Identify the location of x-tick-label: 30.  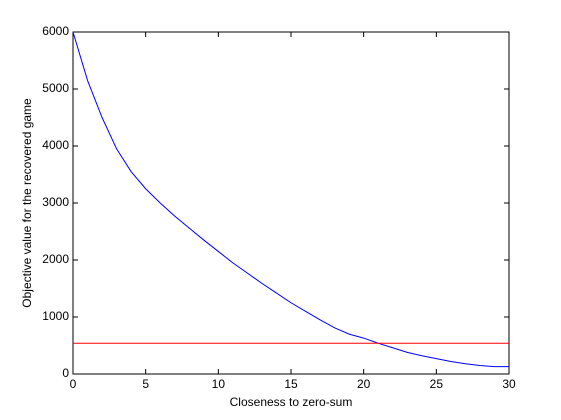
(509, 384).